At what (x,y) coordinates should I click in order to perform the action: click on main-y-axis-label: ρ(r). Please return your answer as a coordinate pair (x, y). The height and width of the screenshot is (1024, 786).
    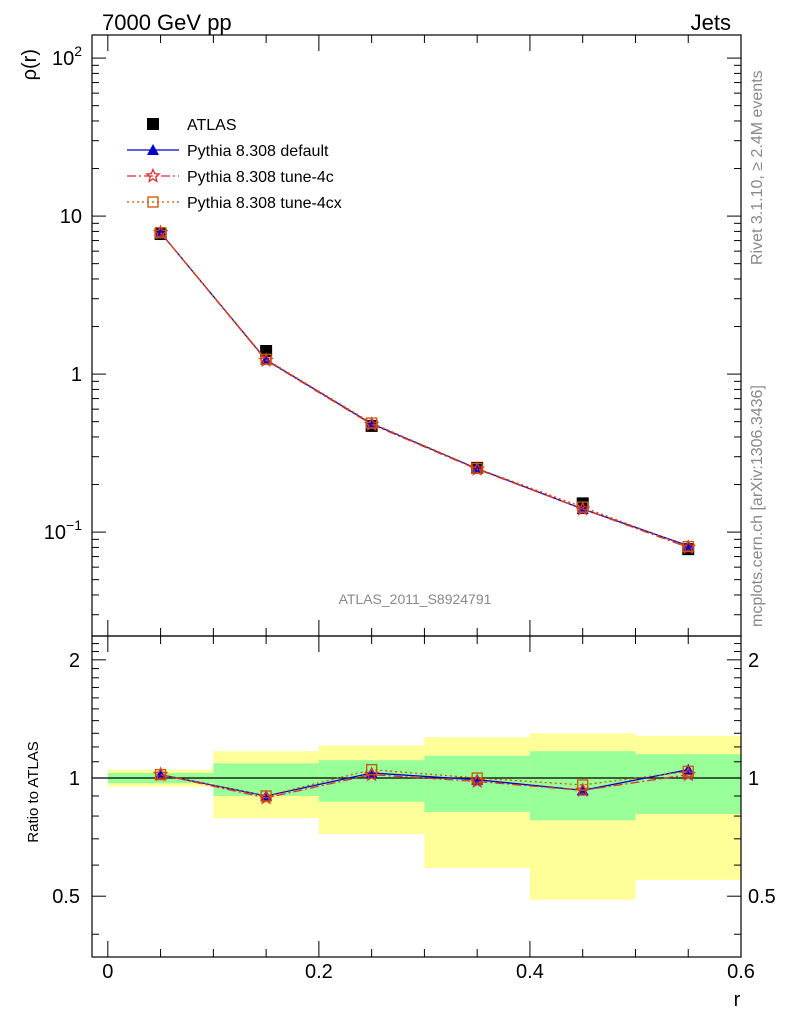
    Looking at the image, I should click on (30, 64).